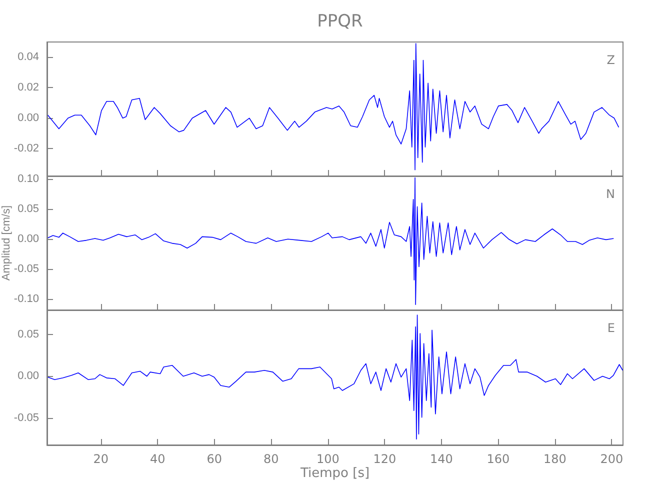  Describe the element at coordinates (6, 243) in the screenshot. I see `y-axis-title: Amplitud [cm/s]` at that location.